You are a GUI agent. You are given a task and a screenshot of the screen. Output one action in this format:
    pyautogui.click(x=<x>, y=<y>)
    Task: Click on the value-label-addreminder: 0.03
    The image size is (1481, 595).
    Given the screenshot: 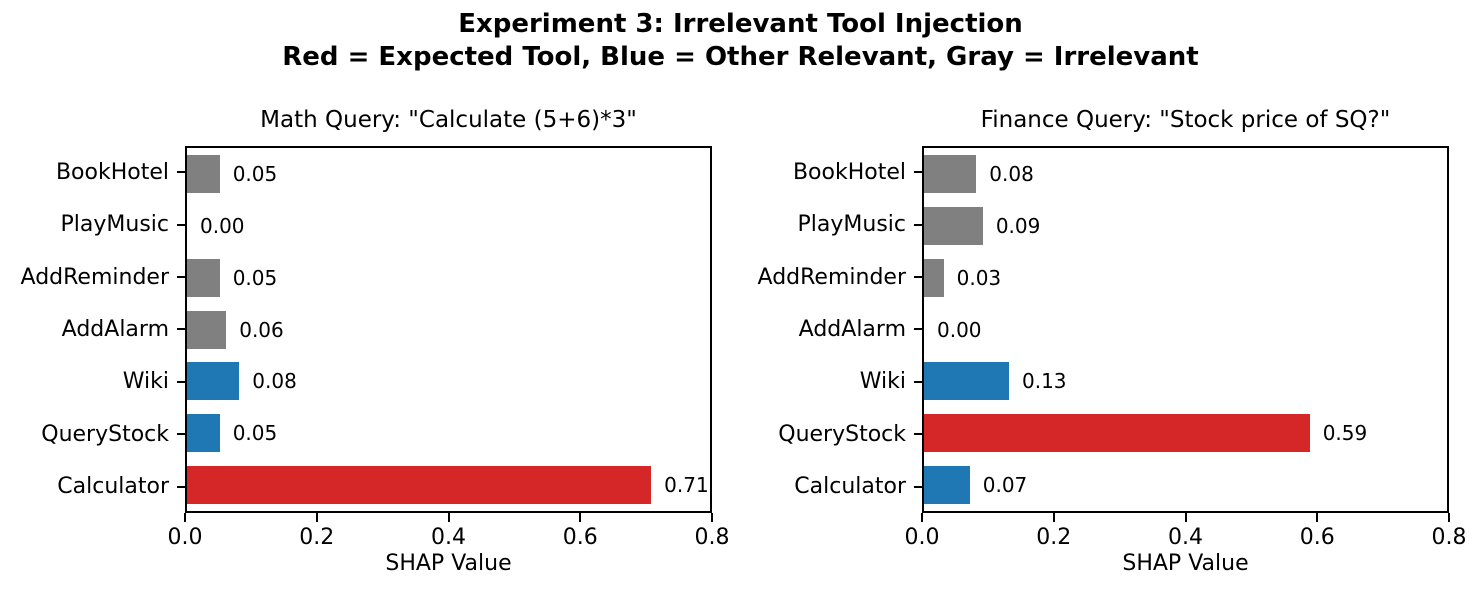 What is the action you would take?
    pyautogui.click(x=979, y=277)
    